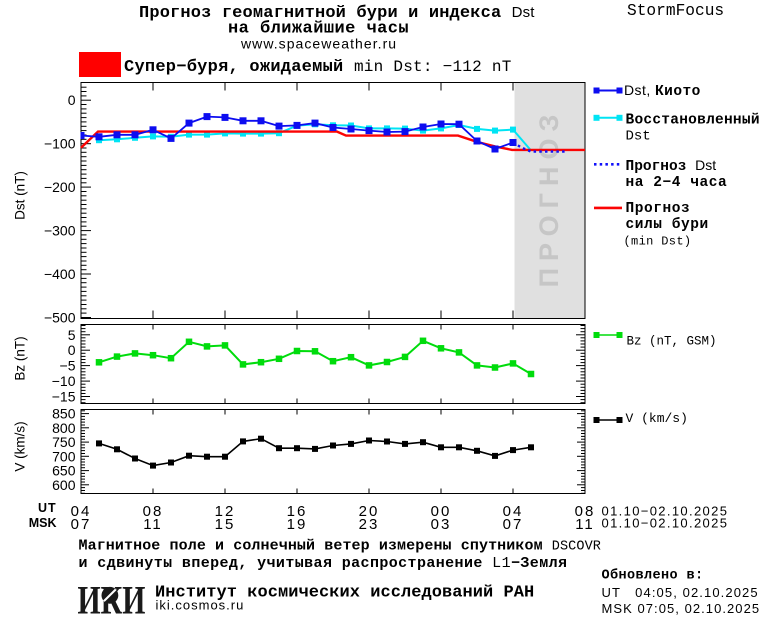 The height and width of the screenshot is (625, 760). What do you see at coordinates (662, 91) in the screenshot?
I see `svg-text: Dst, Киото` at bounding box center [662, 91].